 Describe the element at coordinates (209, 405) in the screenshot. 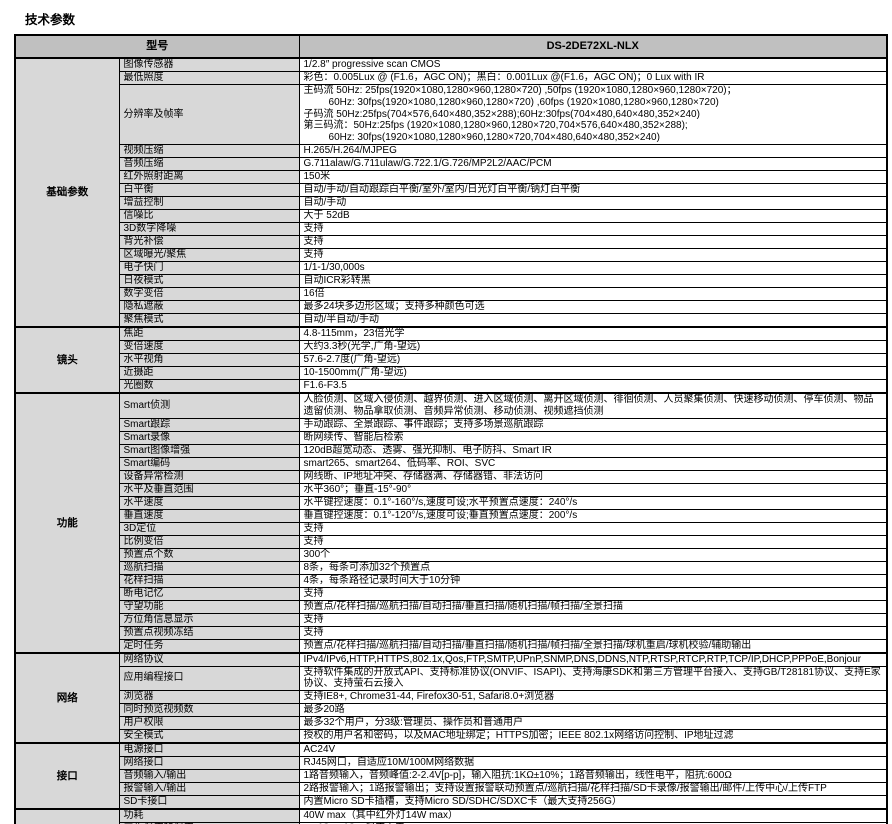

I see `param-label: Smart侦测` at that location.